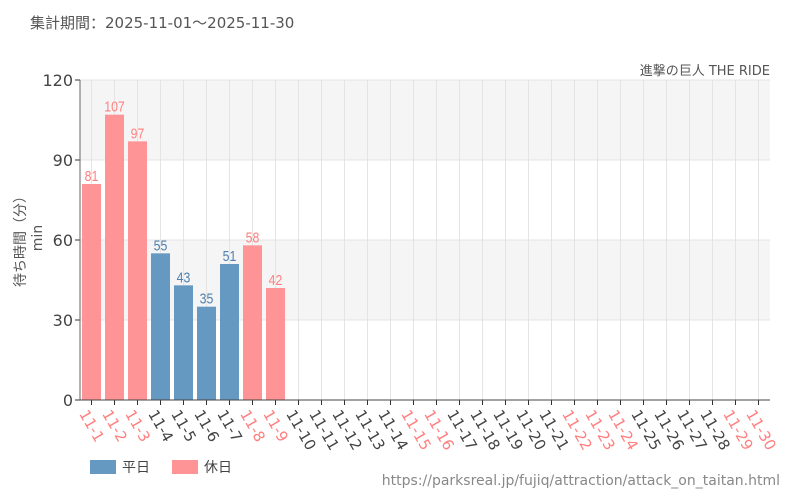 This screenshot has width=800, height=500. Describe the element at coordinates (161, 467) in the screenshot. I see `legend: 平日 休日` at that location.